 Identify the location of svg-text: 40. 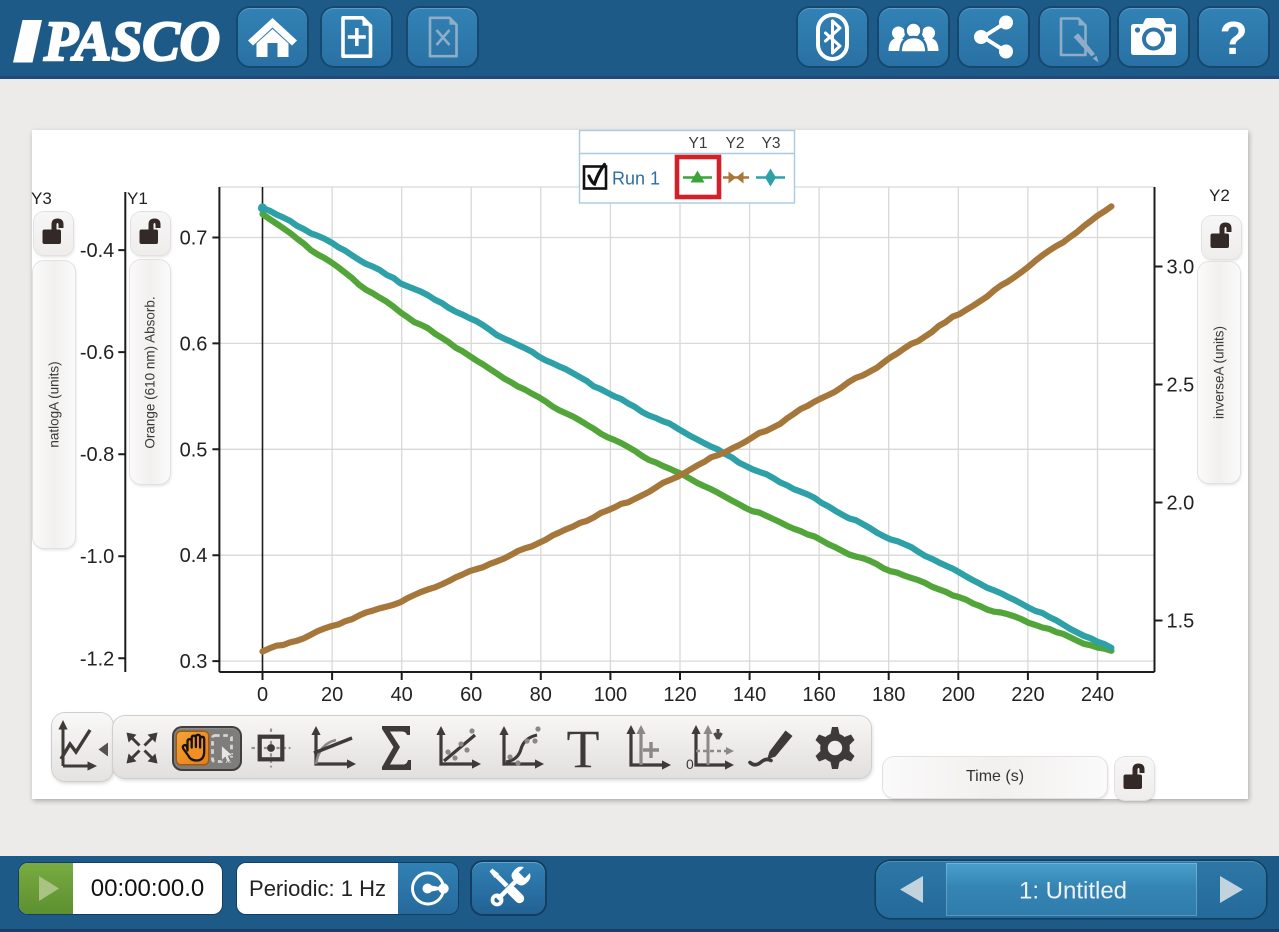
(402, 695).